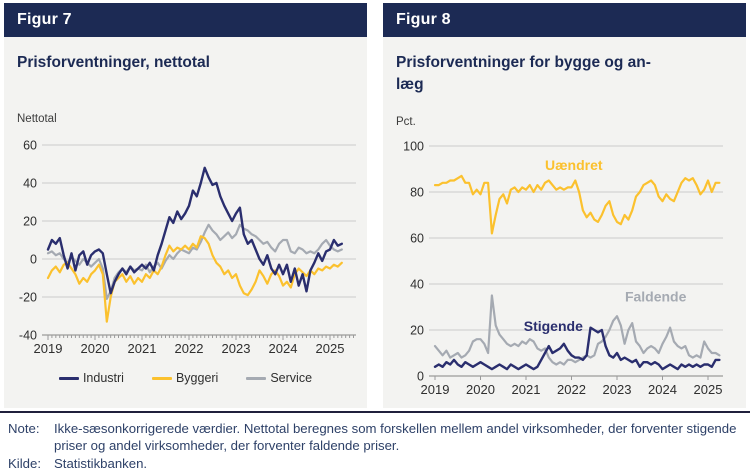  I want to click on svg-text: Stigende, so click(553, 326).